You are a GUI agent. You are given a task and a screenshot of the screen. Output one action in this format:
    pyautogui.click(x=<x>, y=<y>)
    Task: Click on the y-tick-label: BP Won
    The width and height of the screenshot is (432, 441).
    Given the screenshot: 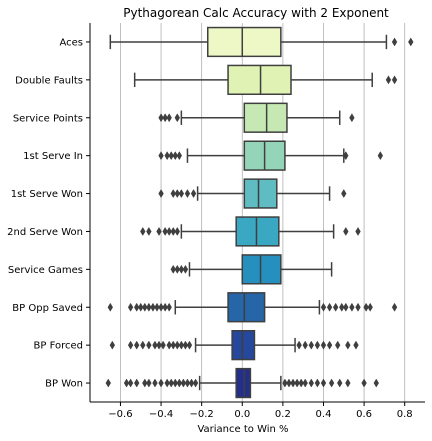 What is the action you would take?
    pyautogui.click(x=64, y=384)
    